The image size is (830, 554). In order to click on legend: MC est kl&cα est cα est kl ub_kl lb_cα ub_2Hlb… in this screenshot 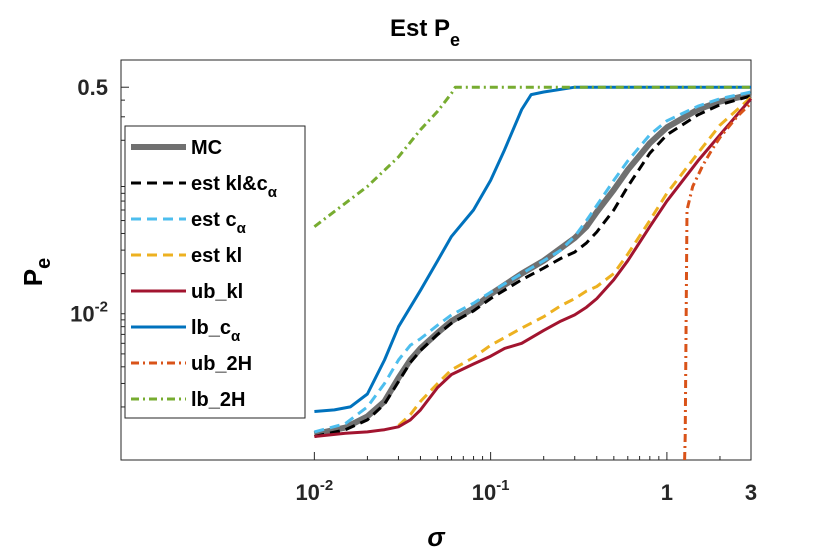, I will do `click(215, 272)`.